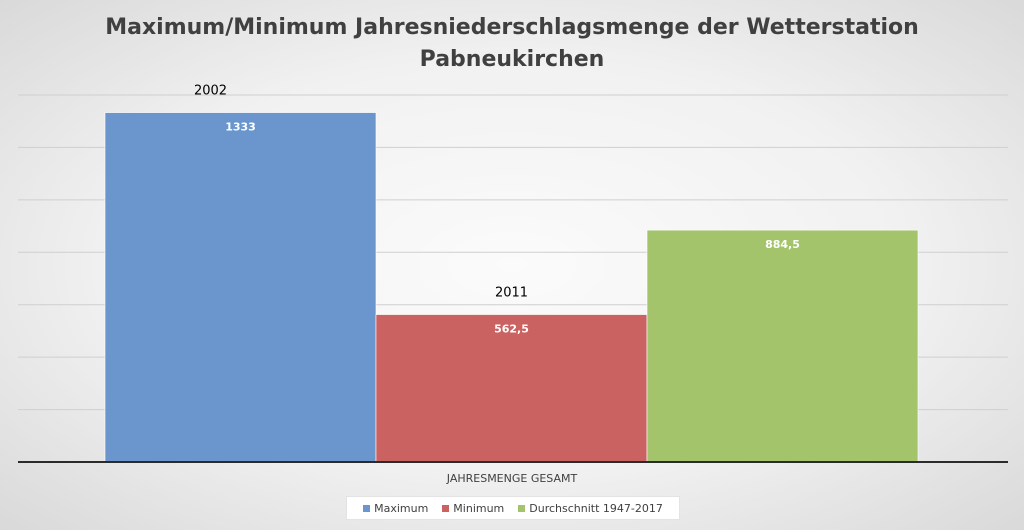 The width and height of the screenshot is (1024, 530). I want to click on data-label: 884,5, so click(782, 244).